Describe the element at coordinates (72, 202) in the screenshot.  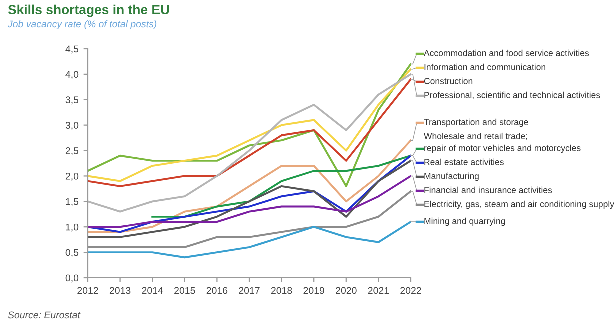
I see `y-tick-label: 1,5` at that location.